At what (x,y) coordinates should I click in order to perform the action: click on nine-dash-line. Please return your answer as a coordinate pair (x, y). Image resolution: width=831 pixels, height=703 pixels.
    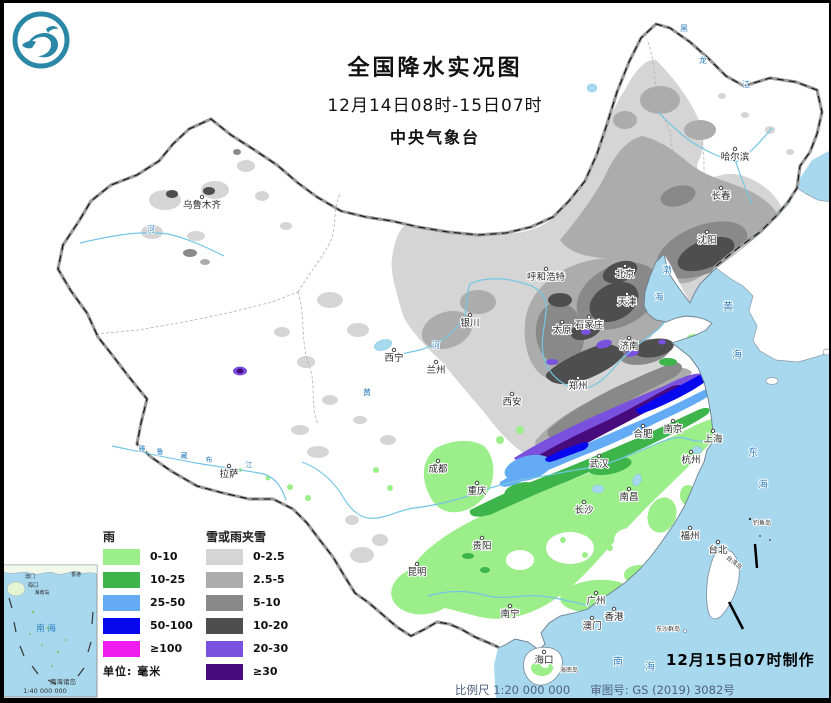
    Looking at the image, I should click on (51, 641).